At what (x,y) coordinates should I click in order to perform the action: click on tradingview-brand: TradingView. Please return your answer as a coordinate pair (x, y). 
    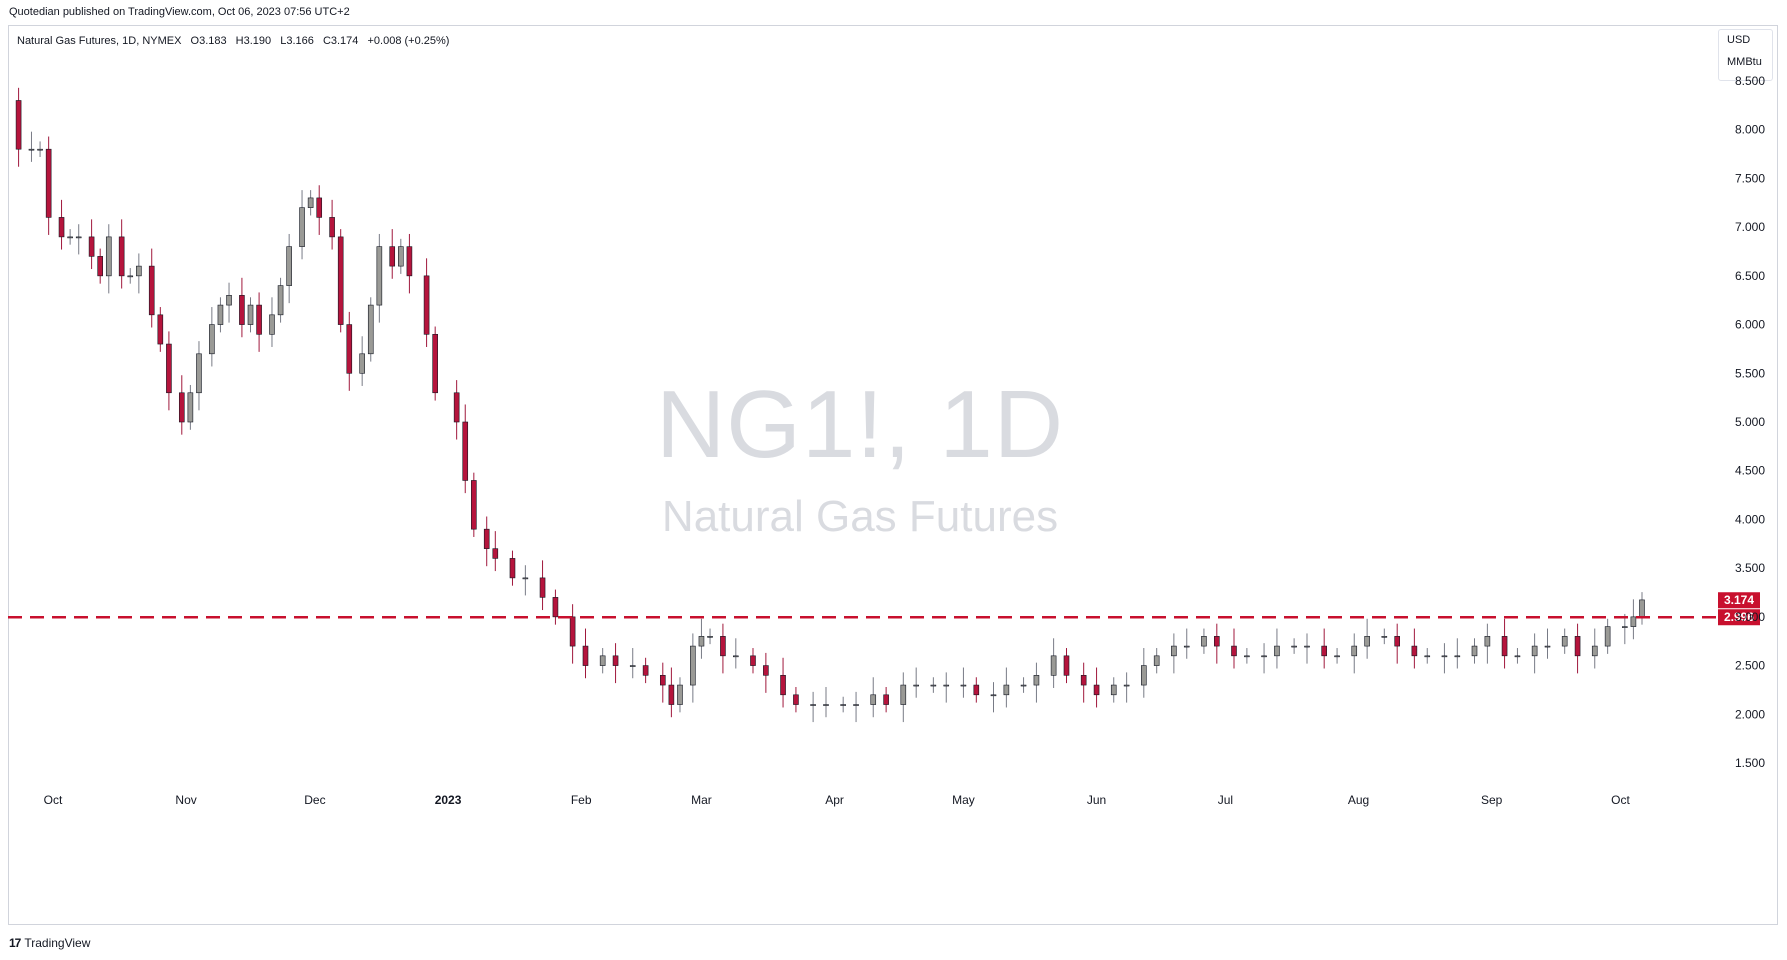
    Looking at the image, I should click on (57, 943).